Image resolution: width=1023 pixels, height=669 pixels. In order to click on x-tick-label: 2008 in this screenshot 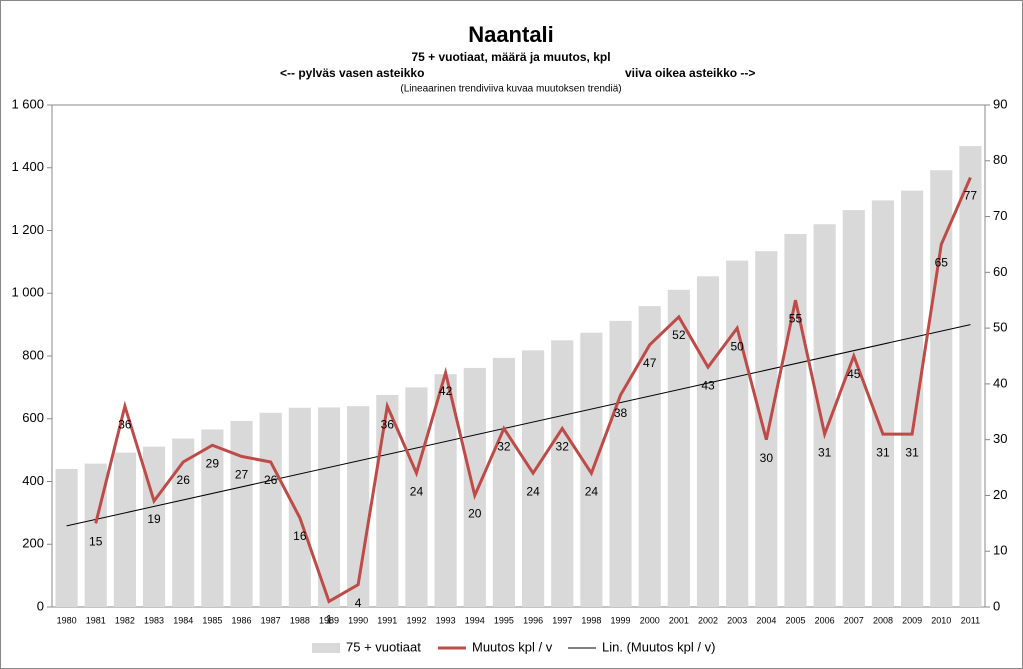, I will do `click(883, 620)`.